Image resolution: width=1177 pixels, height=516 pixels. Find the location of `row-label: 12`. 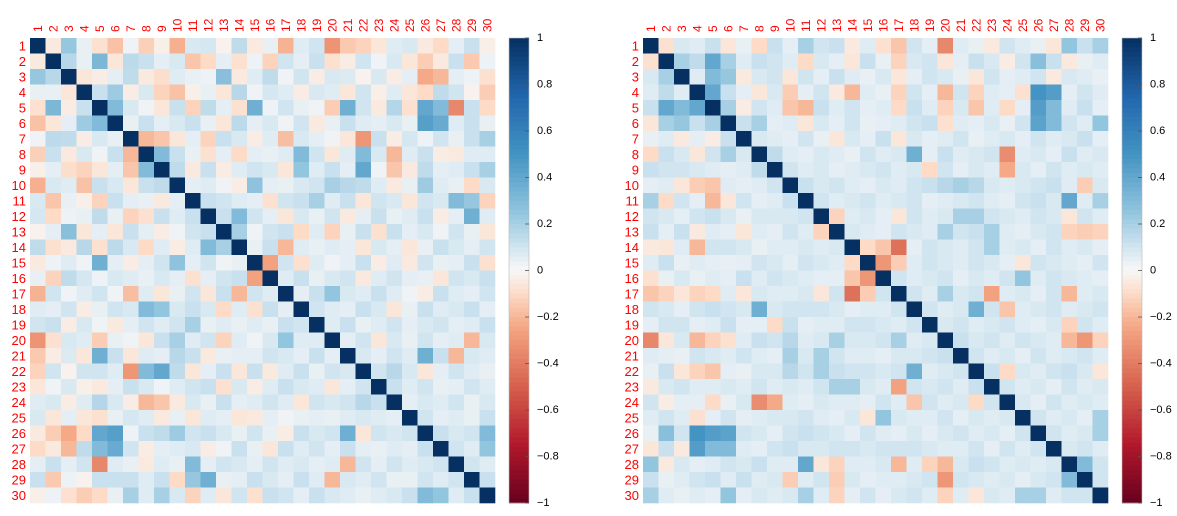

row-label: 12 is located at coordinates (632, 216).